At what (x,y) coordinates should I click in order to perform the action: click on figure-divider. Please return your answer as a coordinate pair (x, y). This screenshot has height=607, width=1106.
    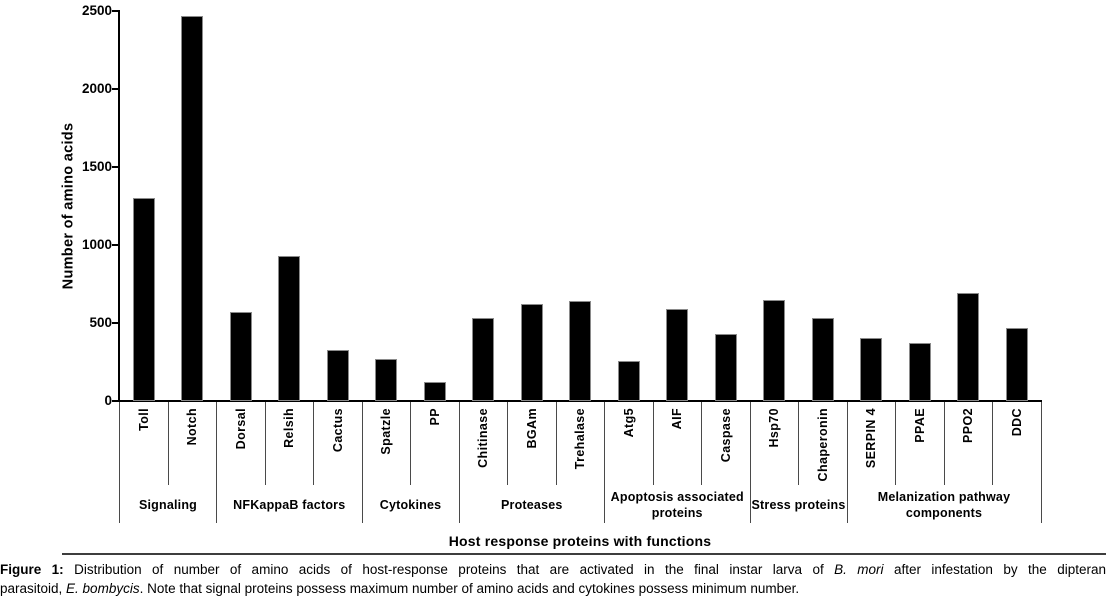
    Looking at the image, I should click on (584, 554).